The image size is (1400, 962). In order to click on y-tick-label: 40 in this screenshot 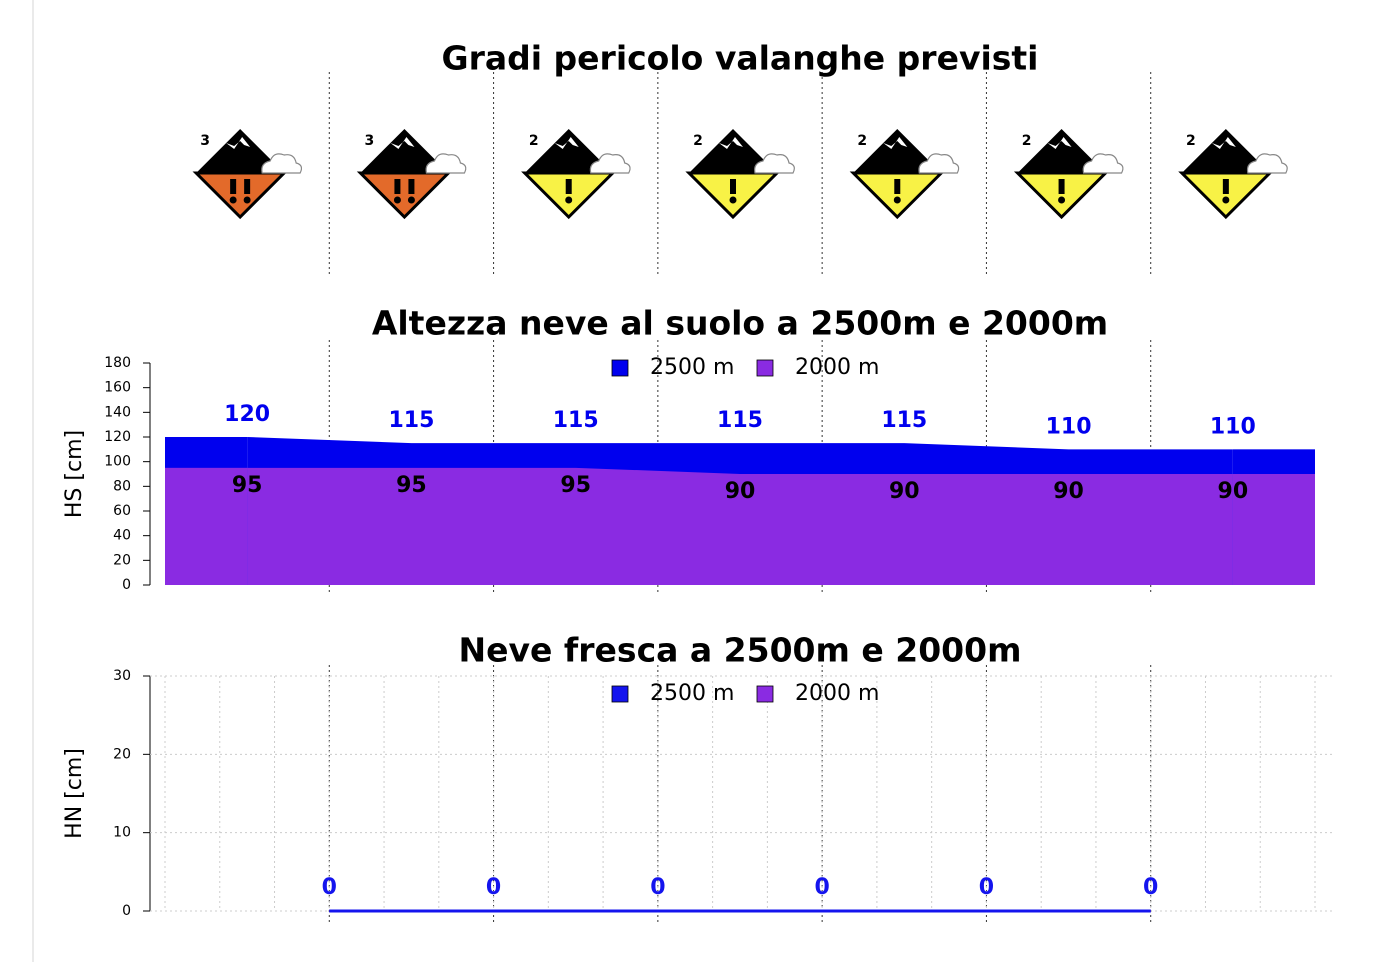, I will do `click(122, 536)`.